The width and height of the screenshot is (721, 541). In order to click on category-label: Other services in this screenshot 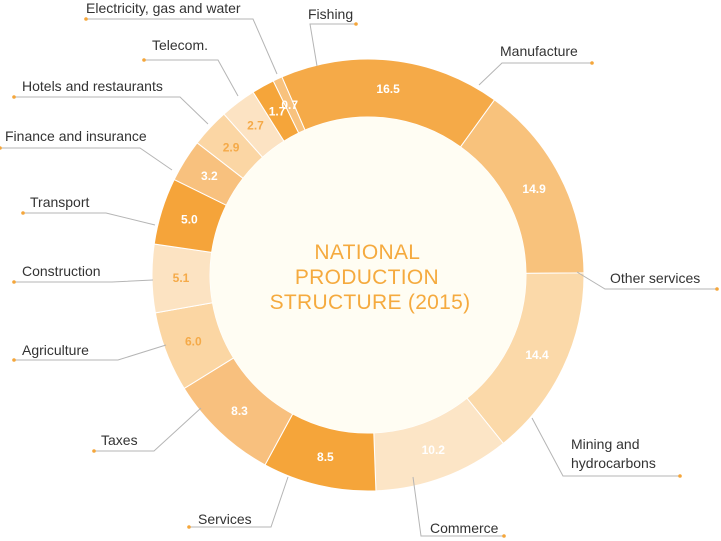, I will do `click(655, 278)`.